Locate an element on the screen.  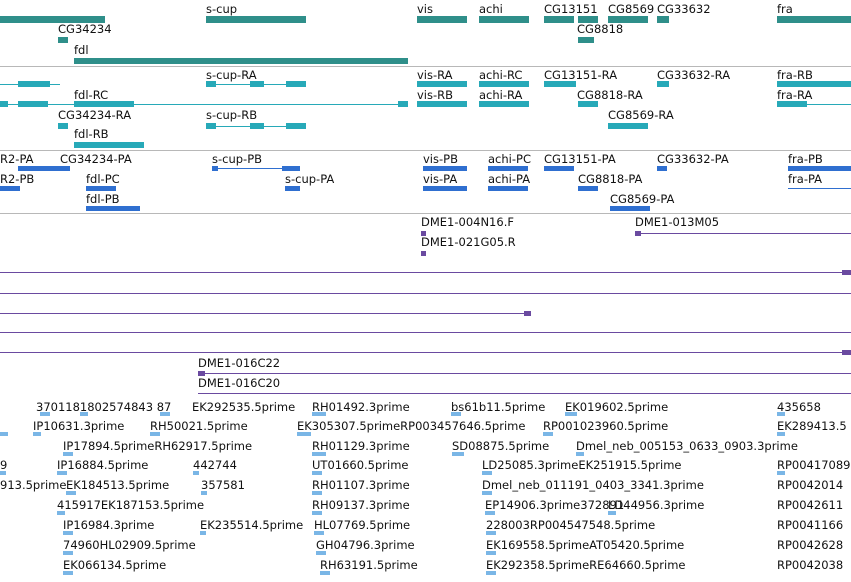
gene-label: vis is located at coordinates (425, 9).